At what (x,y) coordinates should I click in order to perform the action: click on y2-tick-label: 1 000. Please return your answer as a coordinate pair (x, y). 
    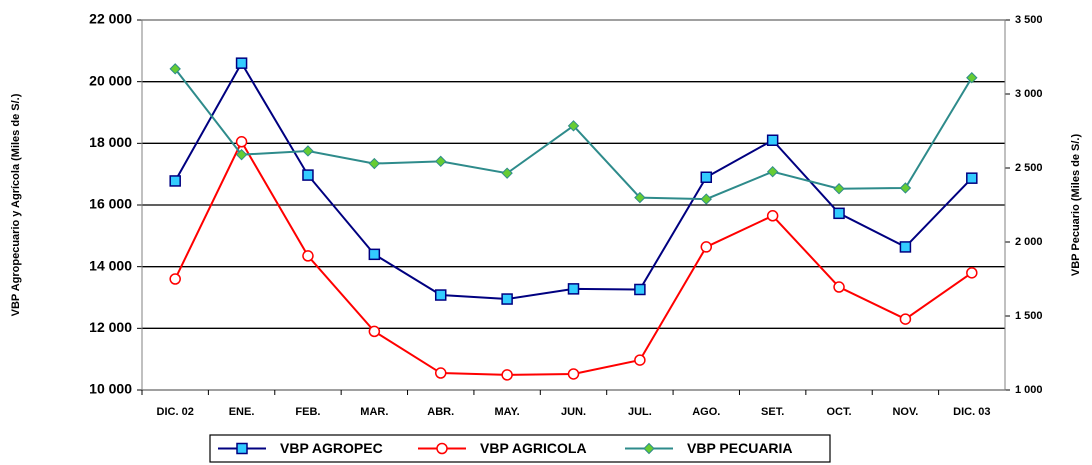
    Looking at the image, I should click on (1029, 390).